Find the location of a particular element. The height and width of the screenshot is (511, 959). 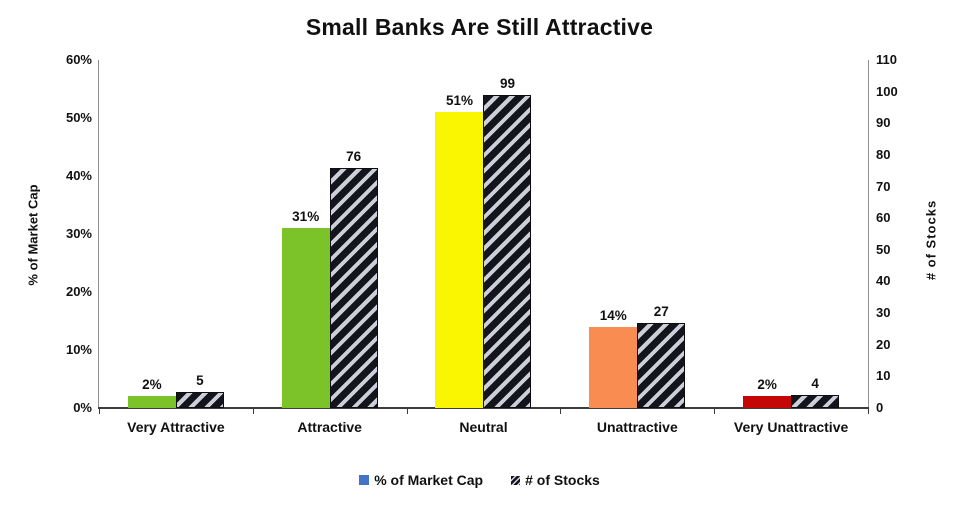

left-axis-line is located at coordinates (98, 234).